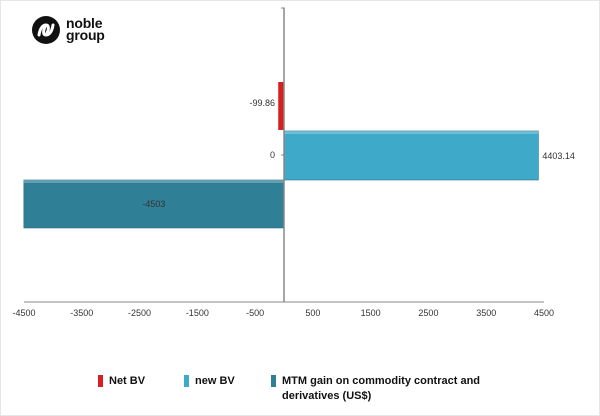 The height and width of the screenshot is (416, 600). I want to click on x-tick-label: 3500, so click(486, 313).